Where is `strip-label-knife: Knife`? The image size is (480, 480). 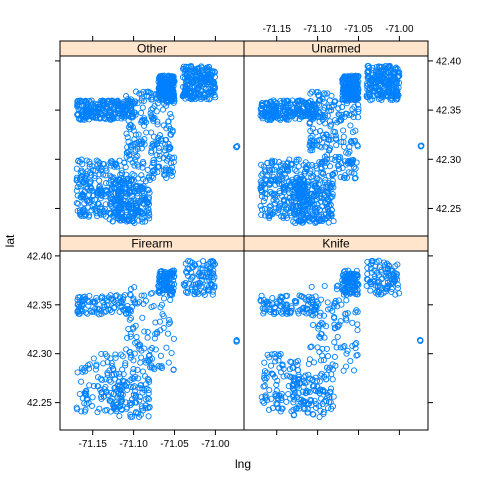 strip-label-knife: Knife is located at coordinates (336, 244).